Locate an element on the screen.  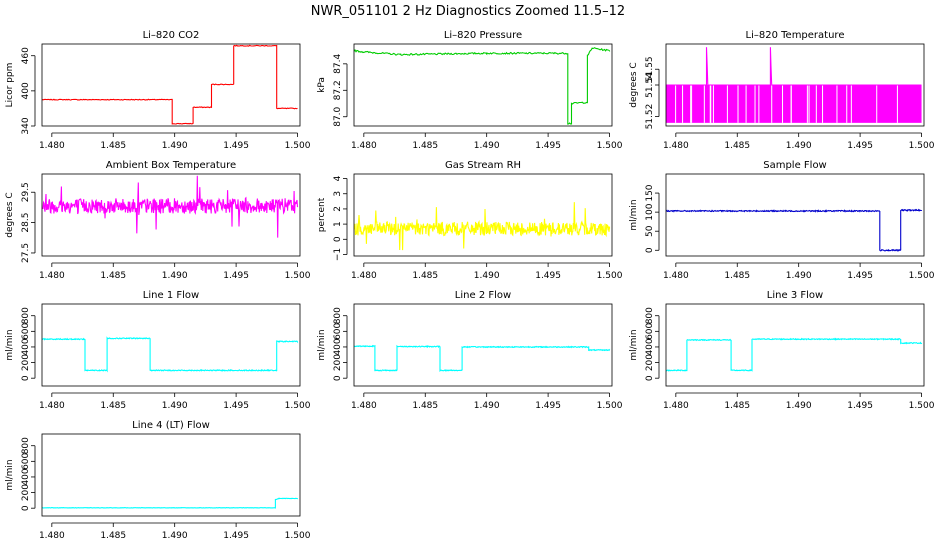
series-line-line2 is located at coordinates (482, 358).